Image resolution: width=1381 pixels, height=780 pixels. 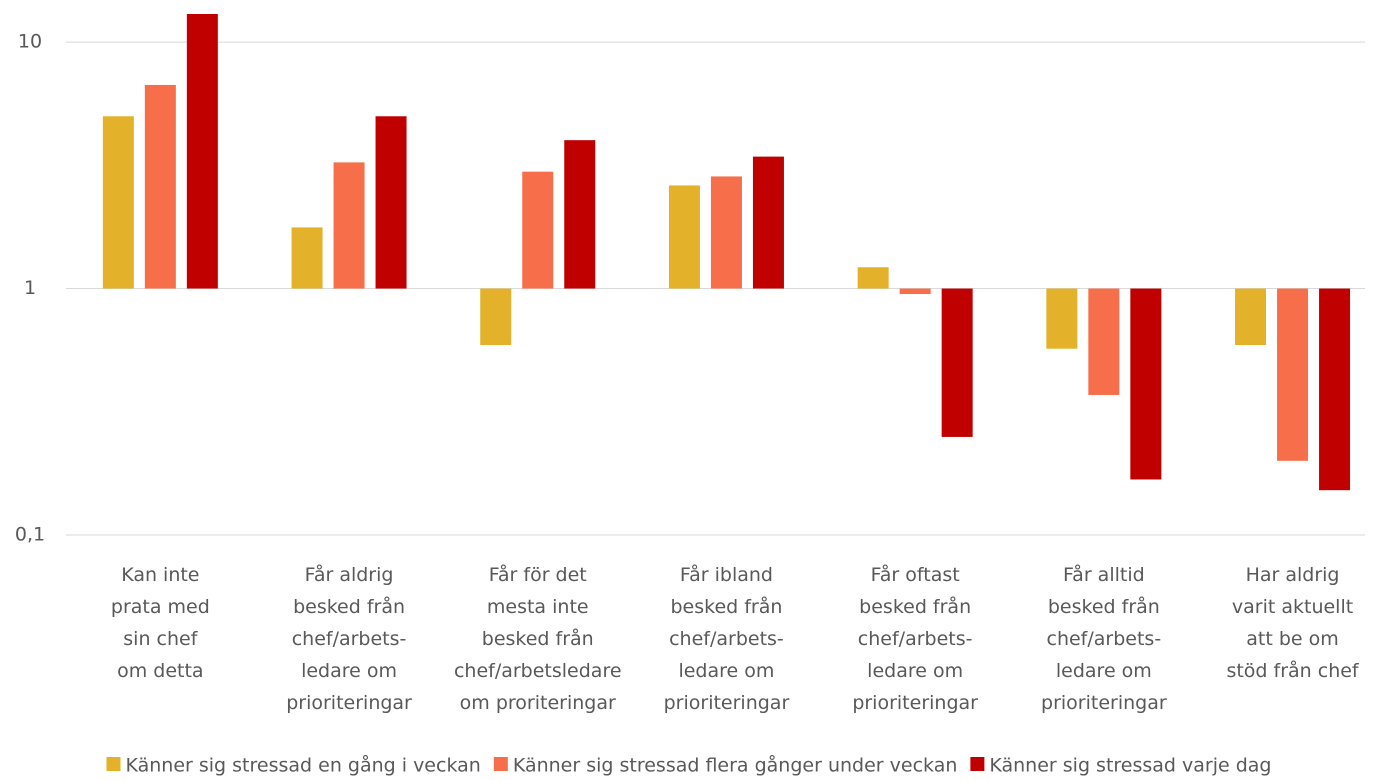 I want to click on x-tick-line: om proriteringar, so click(x=538, y=703).